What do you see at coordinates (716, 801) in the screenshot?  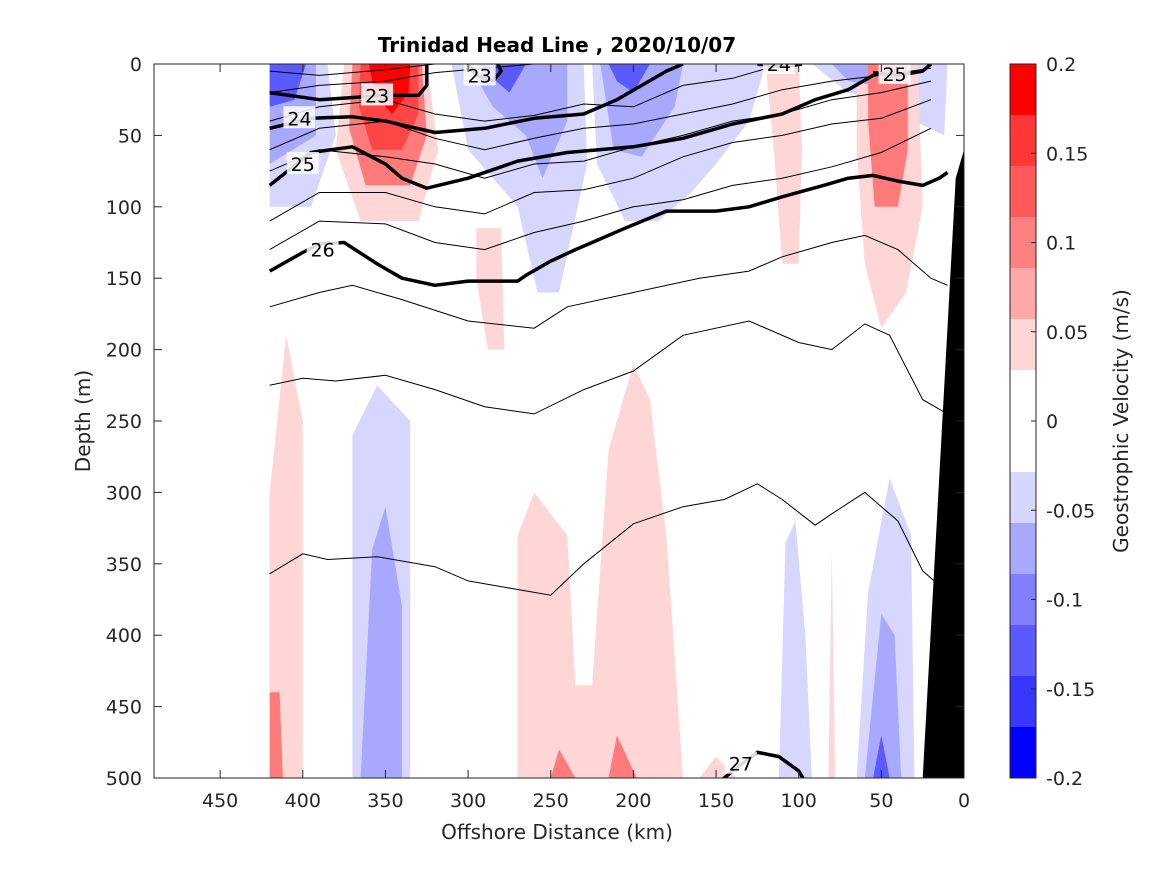 I see `x-tick-label: 150` at bounding box center [716, 801].